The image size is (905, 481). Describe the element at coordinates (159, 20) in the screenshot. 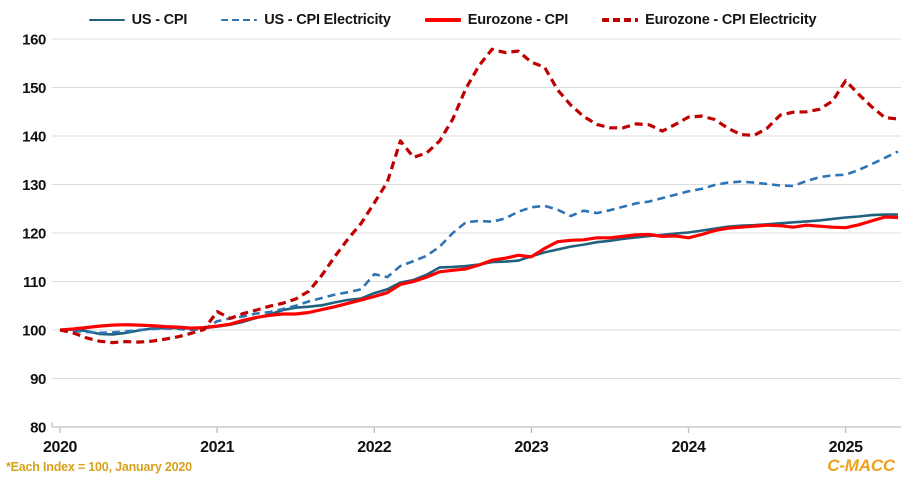

I see `legend-label: US - CPI` at that location.